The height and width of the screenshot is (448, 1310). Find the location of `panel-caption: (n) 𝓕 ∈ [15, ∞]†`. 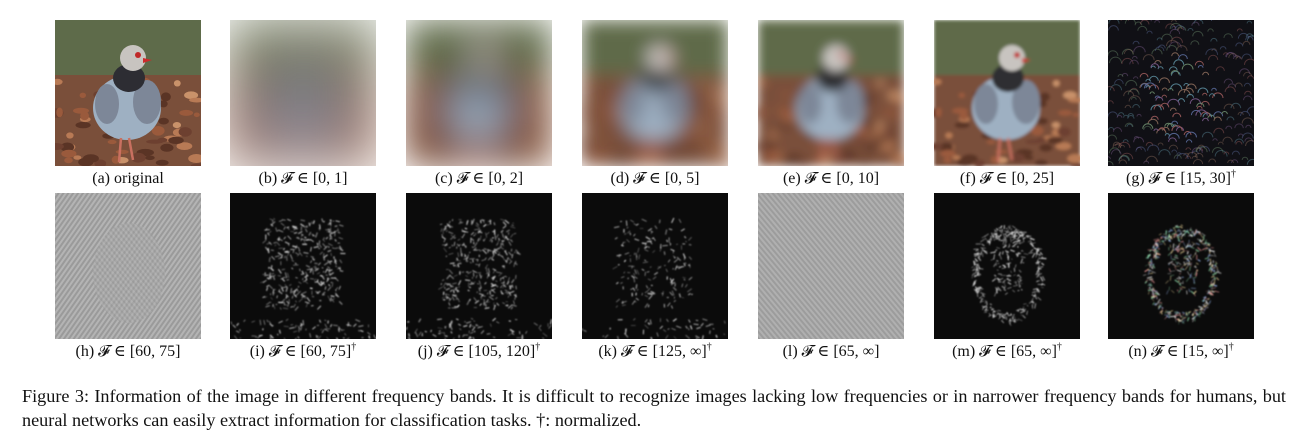

panel-caption: (n) 𝓕 ∈ [15, ∞]† is located at coordinates (1181, 351).